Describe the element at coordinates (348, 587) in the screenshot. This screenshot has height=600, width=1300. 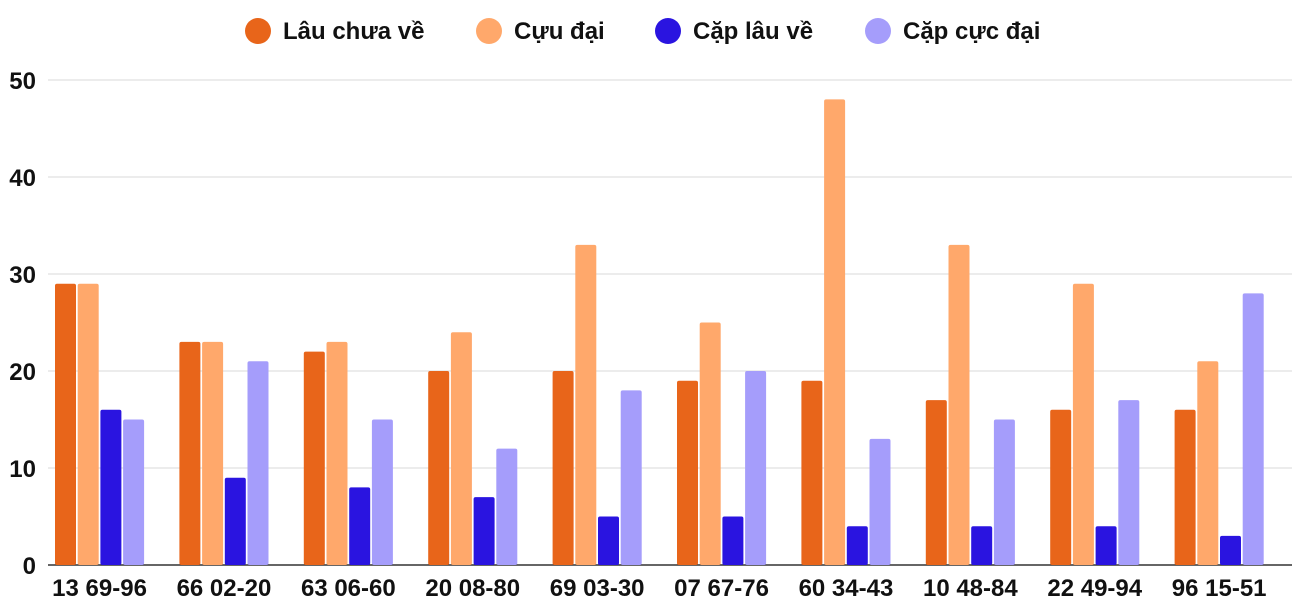
I see `x-tick-label: 63 06-60` at that location.